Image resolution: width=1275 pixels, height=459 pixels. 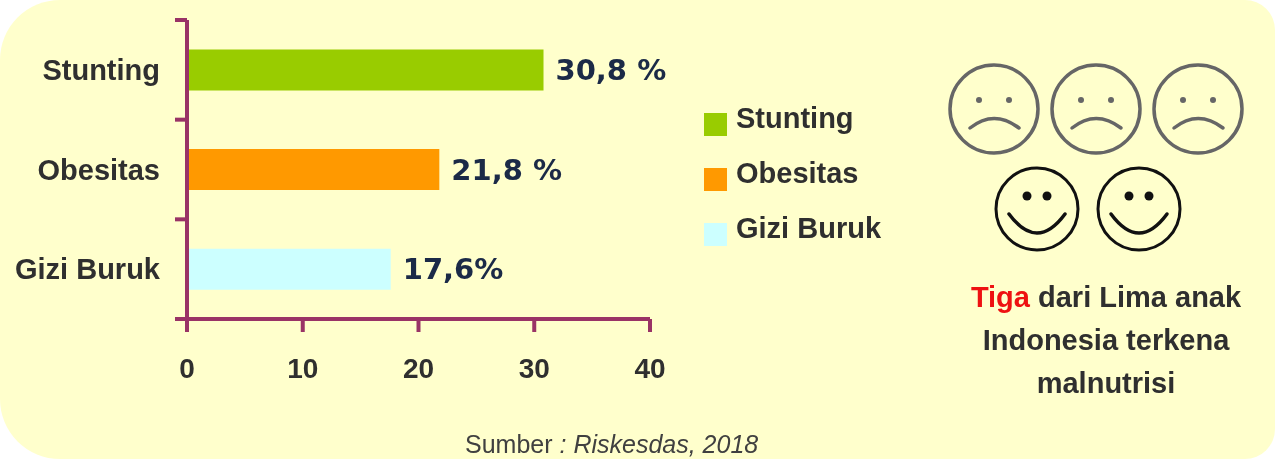 What do you see at coordinates (797, 173) in the screenshot?
I see `legend-label: Obesitas` at bounding box center [797, 173].